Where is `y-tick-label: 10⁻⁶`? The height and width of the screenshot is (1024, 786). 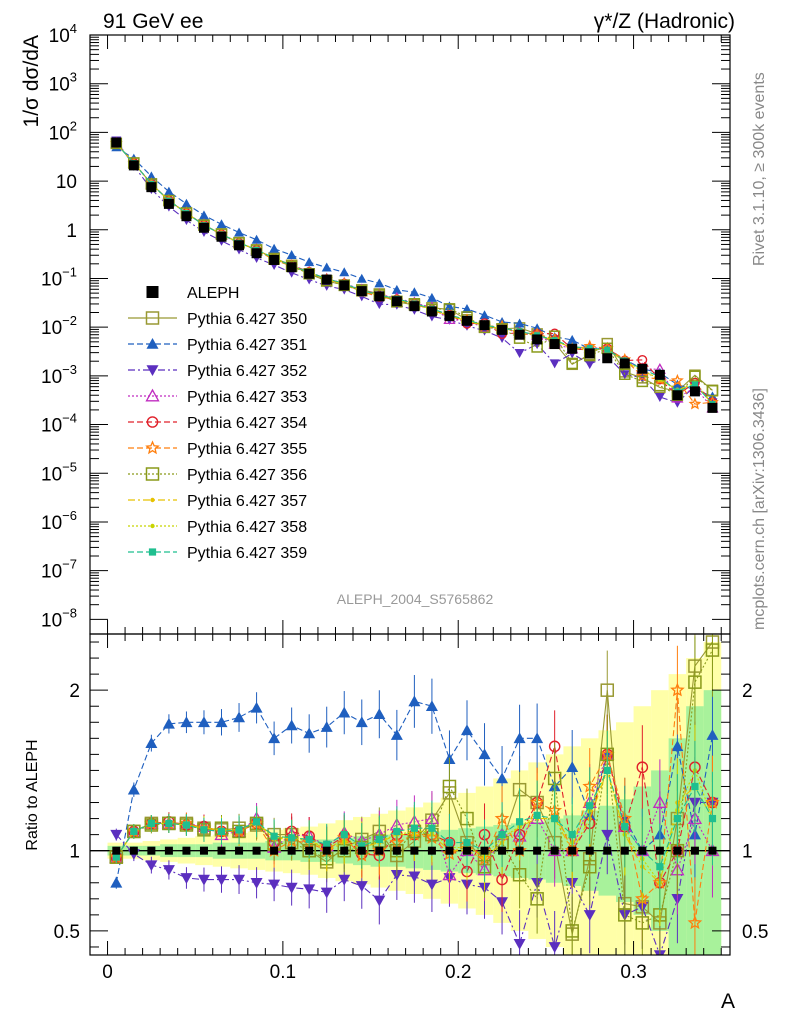 y-tick-label: 10⁻⁶ is located at coordinates (59, 521).